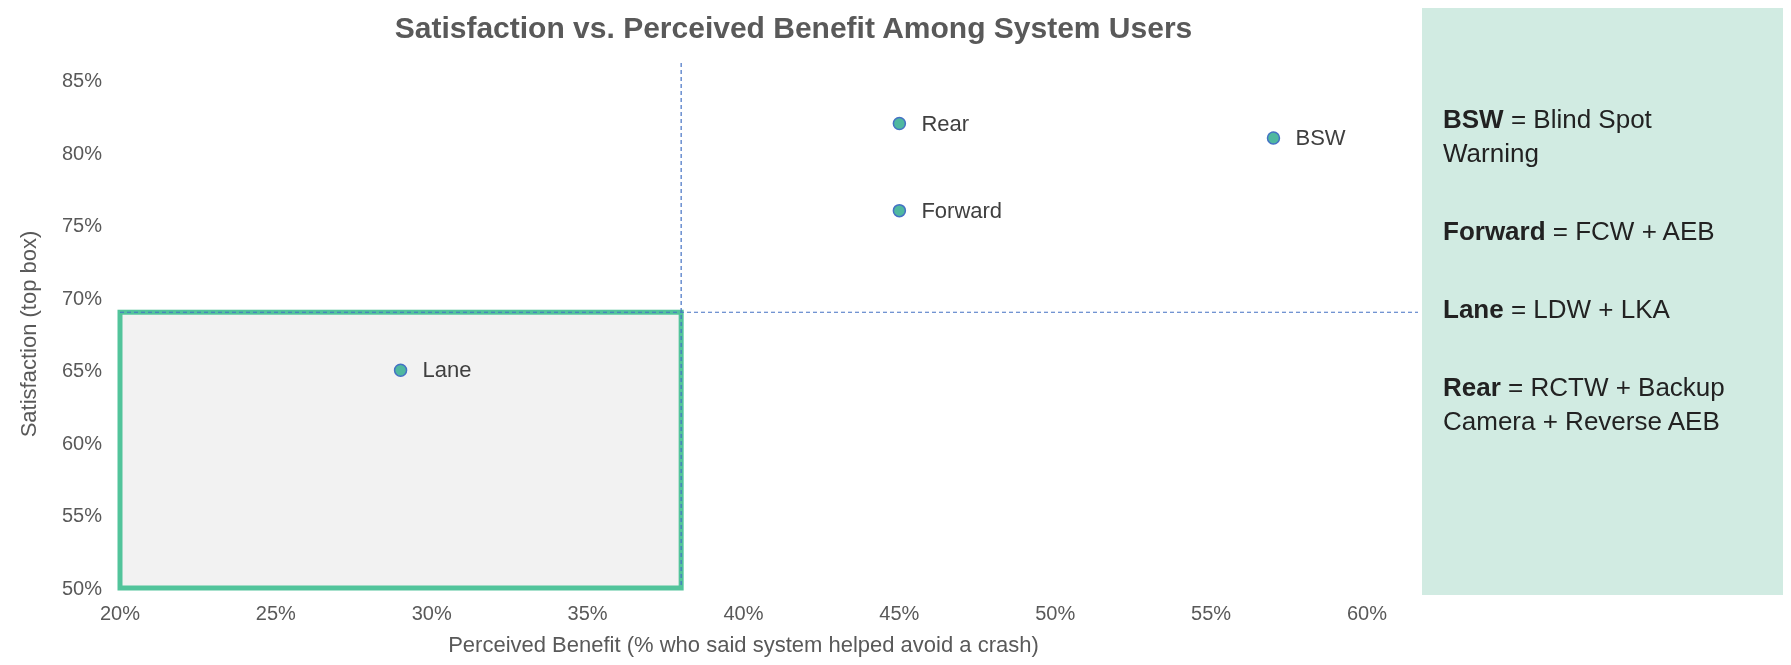 Image resolution: width=1791 pixels, height=665 pixels. What do you see at coordinates (82, 297) in the screenshot?
I see `y-tick-label: 70%` at bounding box center [82, 297].